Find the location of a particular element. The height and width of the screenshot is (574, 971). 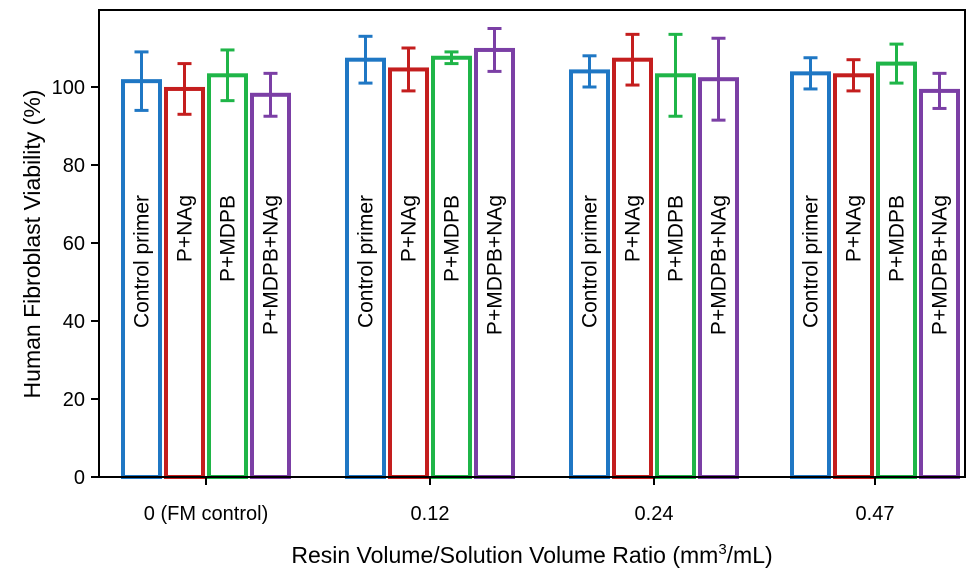

x-tick-label: 0.12 is located at coordinates (430, 514).